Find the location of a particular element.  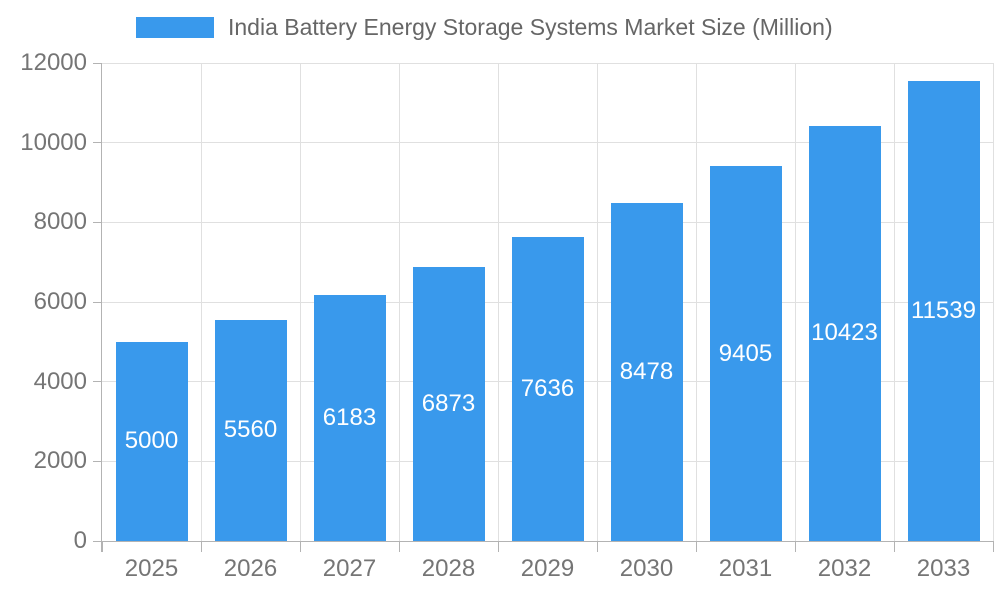

bar-value-label: 9405 is located at coordinates (745, 353).